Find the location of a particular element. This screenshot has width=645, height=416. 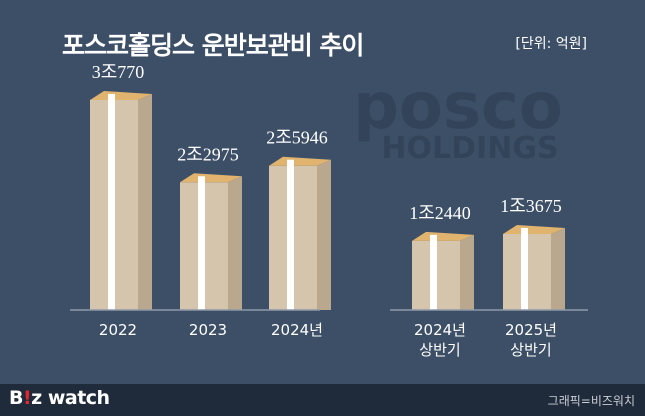

x-tick-label: 2025년 is located at coordinates (531, 330).